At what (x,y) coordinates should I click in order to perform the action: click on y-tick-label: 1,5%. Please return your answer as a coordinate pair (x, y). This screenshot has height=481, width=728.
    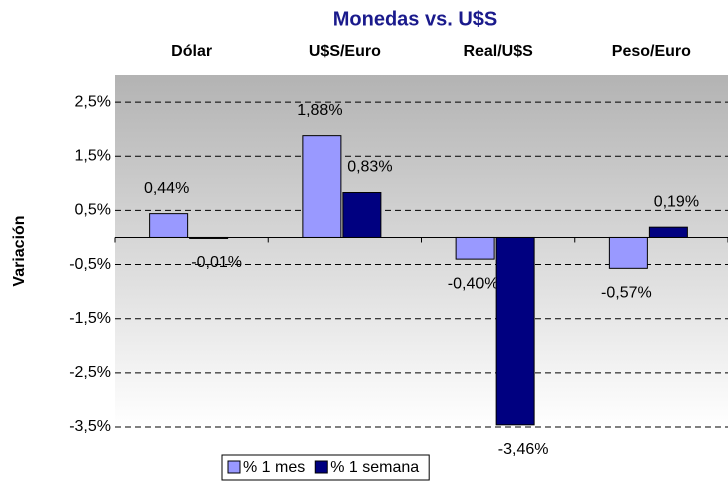
    Looking at the image, I should click on (93, 155).